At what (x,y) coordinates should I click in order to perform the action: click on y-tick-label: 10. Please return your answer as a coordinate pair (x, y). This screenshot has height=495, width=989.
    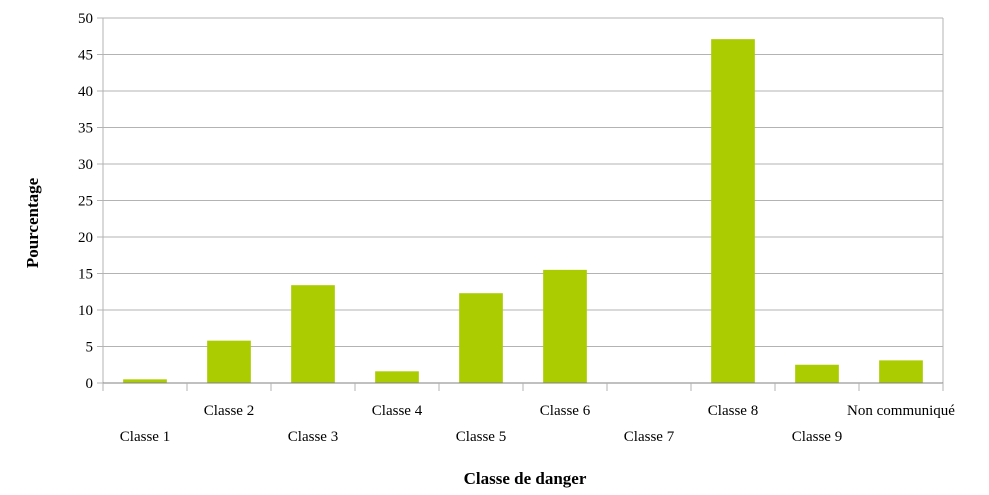
    Looking at the image, I should click on (85, 311).